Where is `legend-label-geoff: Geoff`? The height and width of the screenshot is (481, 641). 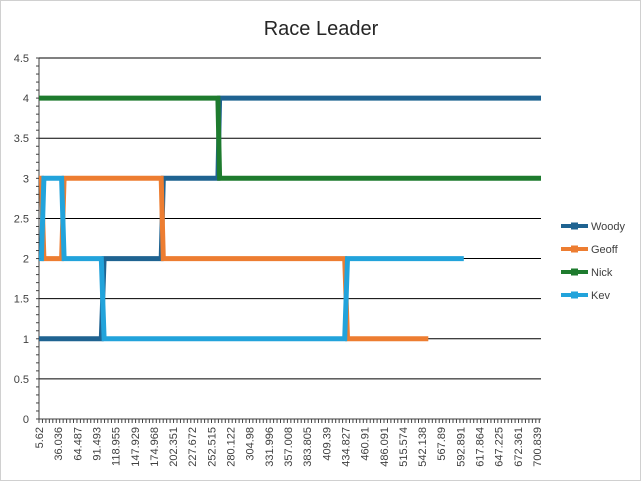 legend-label-geoff: Geoff is located at coordinates (605, 250).